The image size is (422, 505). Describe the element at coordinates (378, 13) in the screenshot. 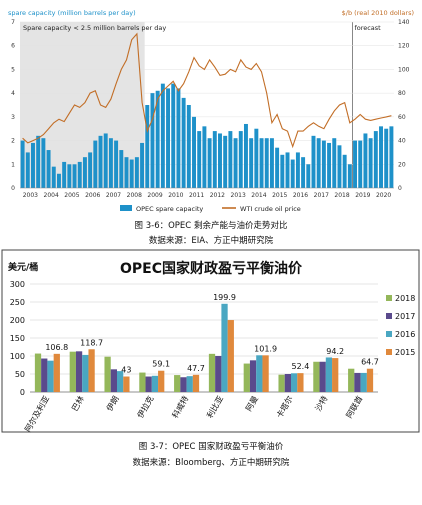

I see `right-axis-label: $/b (real 2010 dollars)` at that location.